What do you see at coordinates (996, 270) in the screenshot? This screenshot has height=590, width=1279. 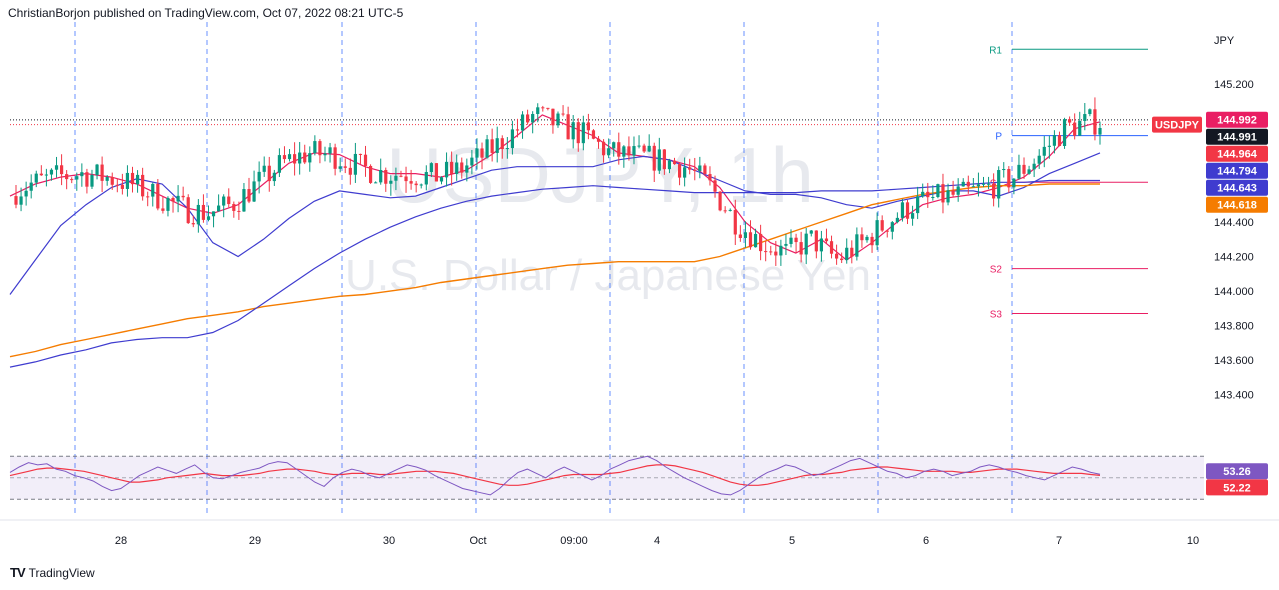 I see `pivot-label-s2: S2` at bounding box center [996, 270].